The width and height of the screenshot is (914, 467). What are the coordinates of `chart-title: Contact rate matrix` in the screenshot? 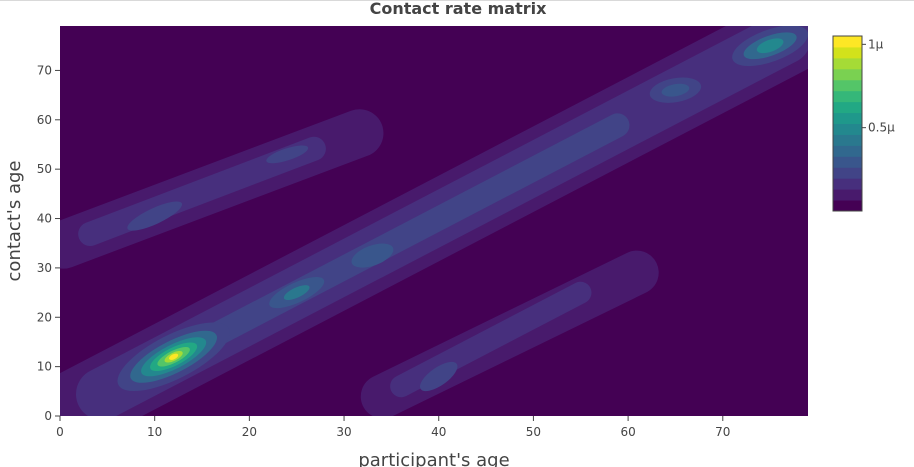 It's located at (459, 9).